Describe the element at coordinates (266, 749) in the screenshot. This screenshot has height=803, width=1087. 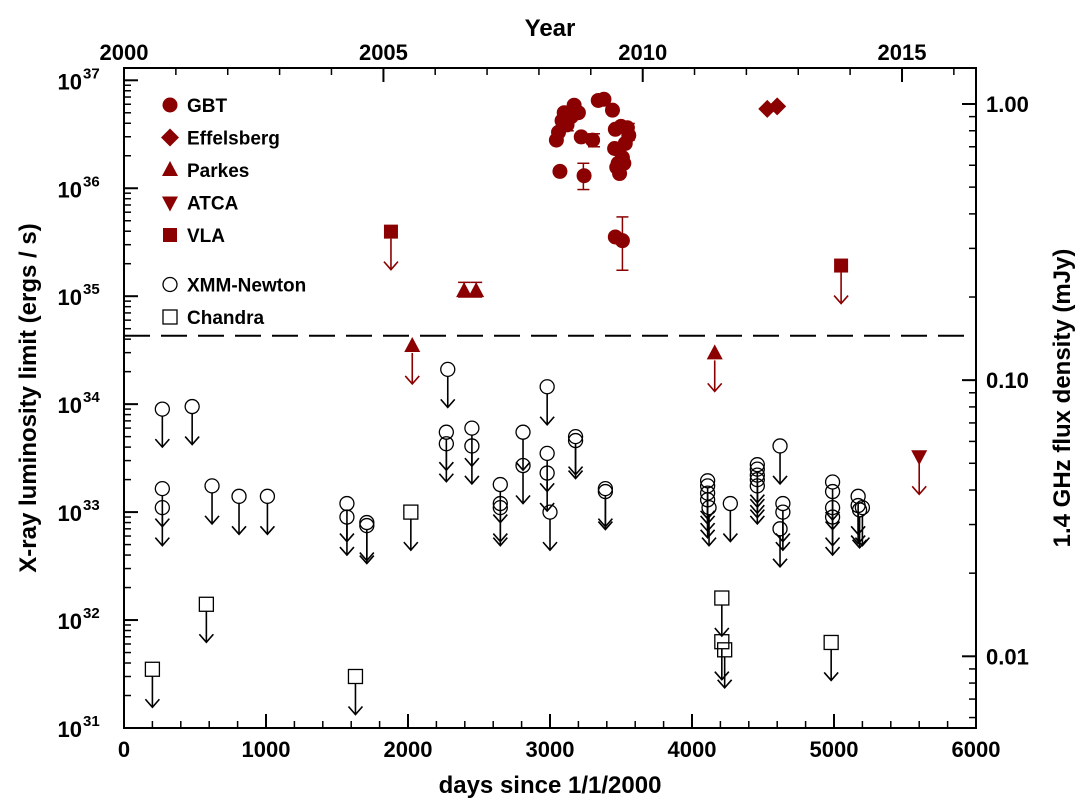
I see `x-tick-label: 1000` at that location.